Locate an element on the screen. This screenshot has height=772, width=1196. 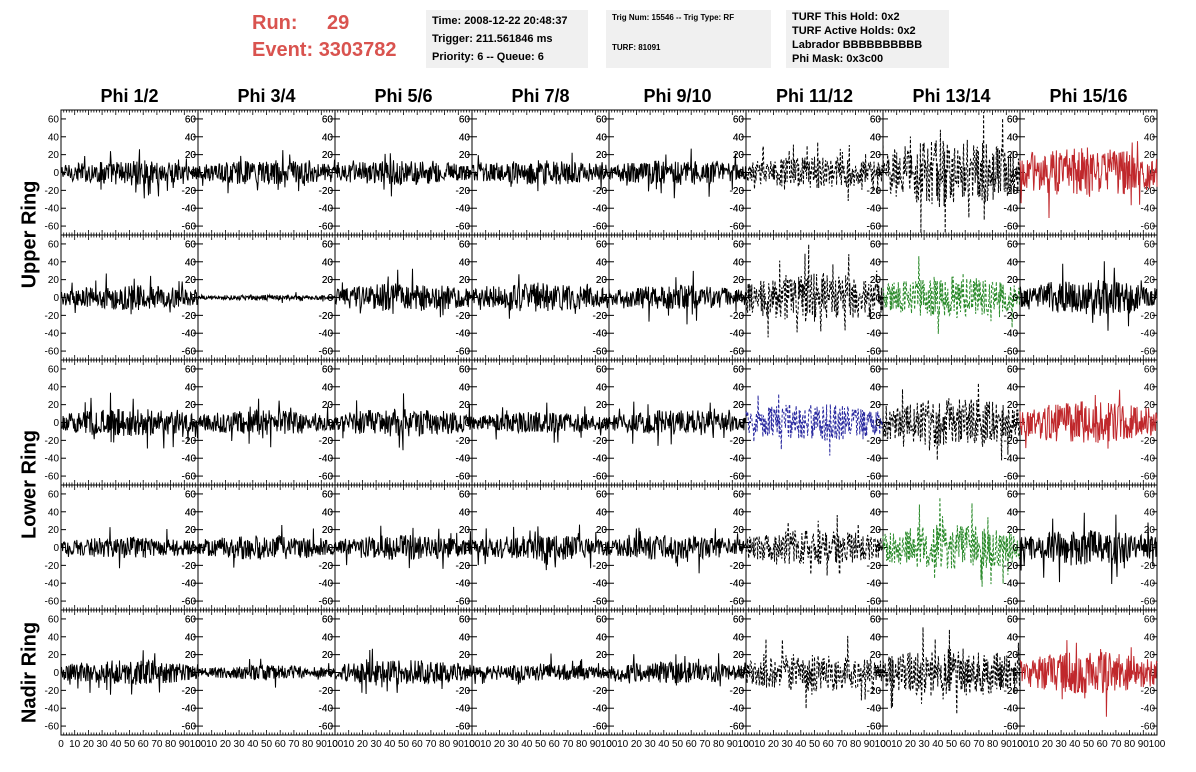
column-header: Phi 15/16 is located at coordinates (1088, 96).